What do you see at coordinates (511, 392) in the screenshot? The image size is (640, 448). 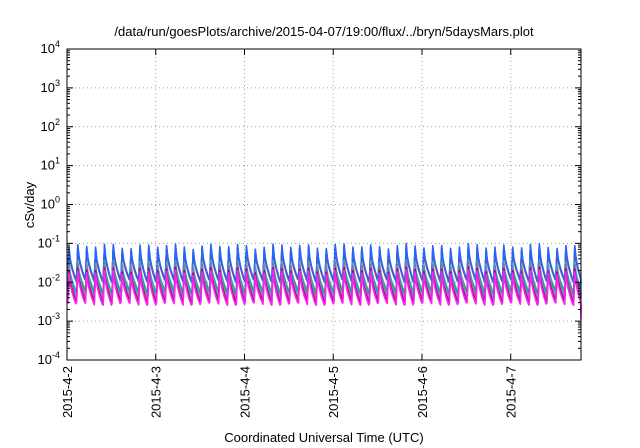 I see `x-tick-label: 2015-4-7` at bounding box center [511, 392].